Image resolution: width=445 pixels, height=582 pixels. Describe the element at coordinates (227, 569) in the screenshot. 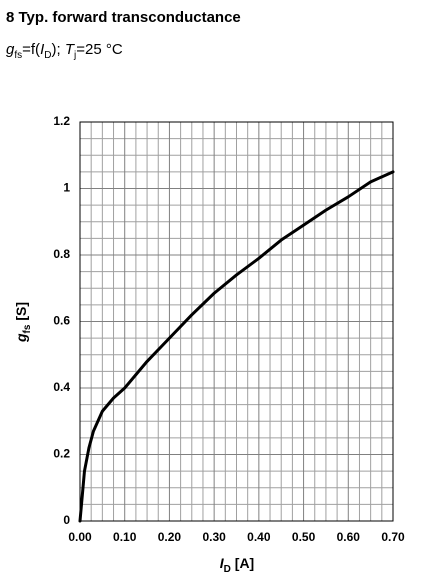

I see `x-label-part: D` at that location.